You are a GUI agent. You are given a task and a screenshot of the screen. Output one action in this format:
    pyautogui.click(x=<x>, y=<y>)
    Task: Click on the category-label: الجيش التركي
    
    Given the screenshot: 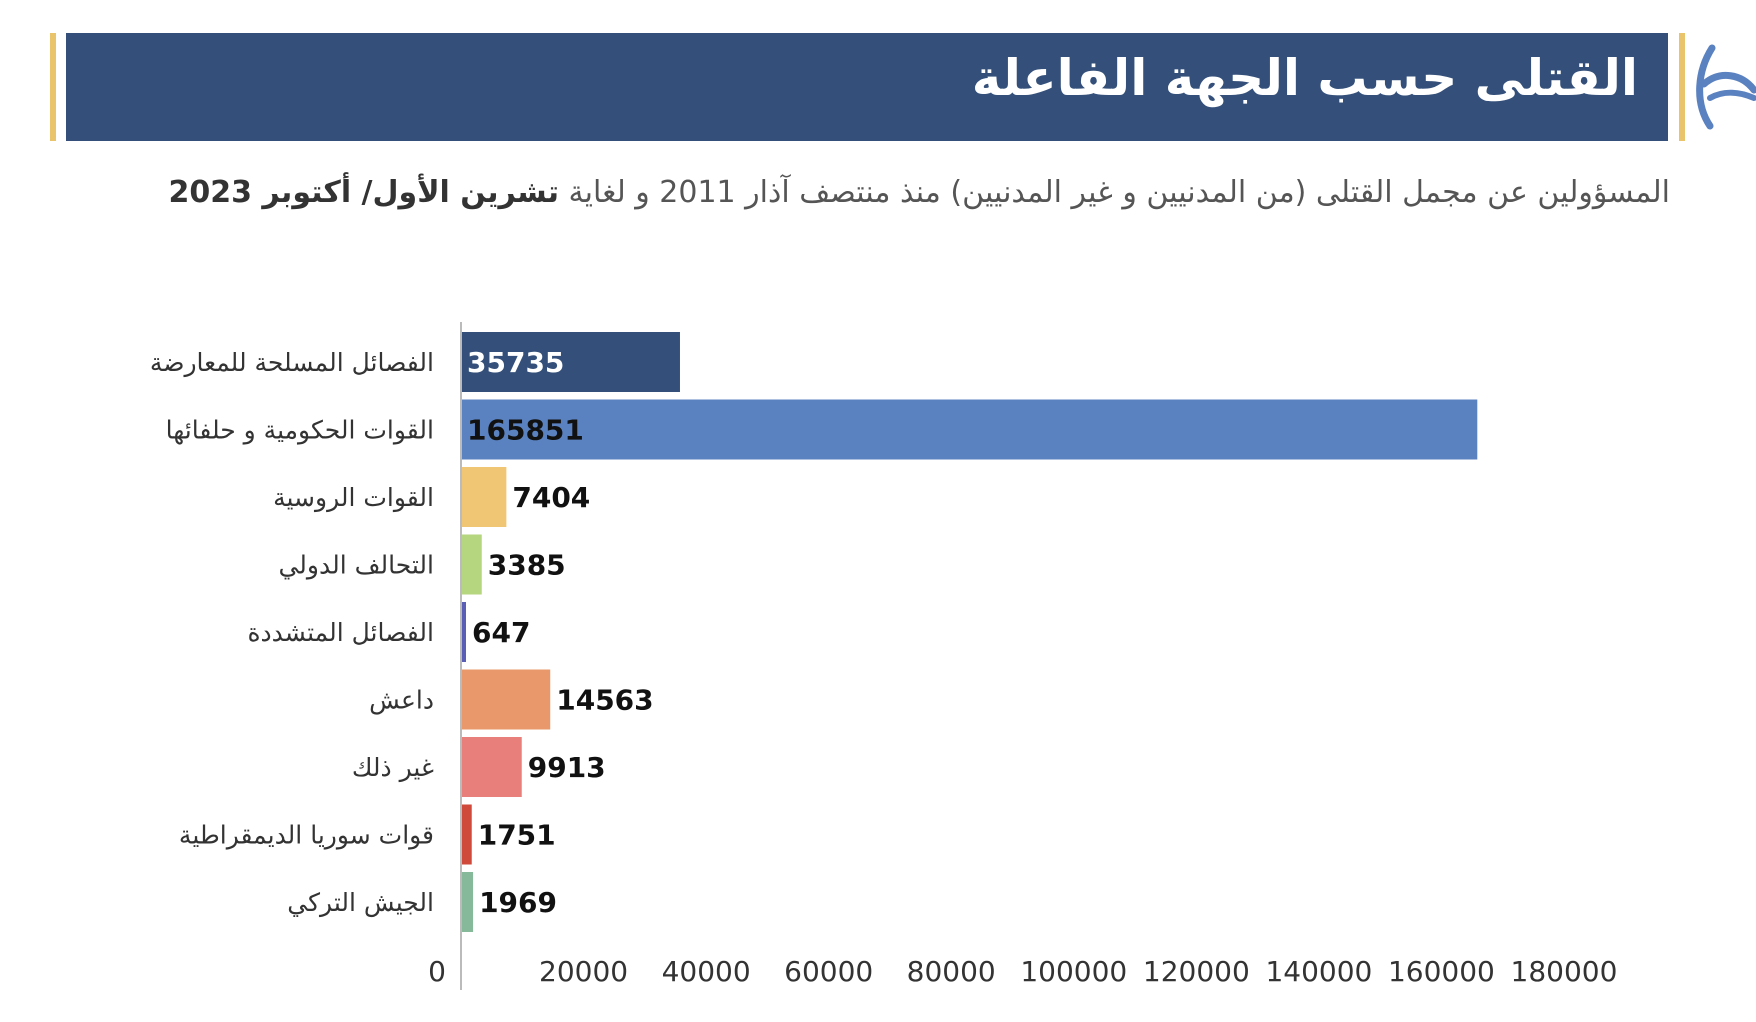 What is the action you would take?
    pyautogui.click(x=360, y=903)
    